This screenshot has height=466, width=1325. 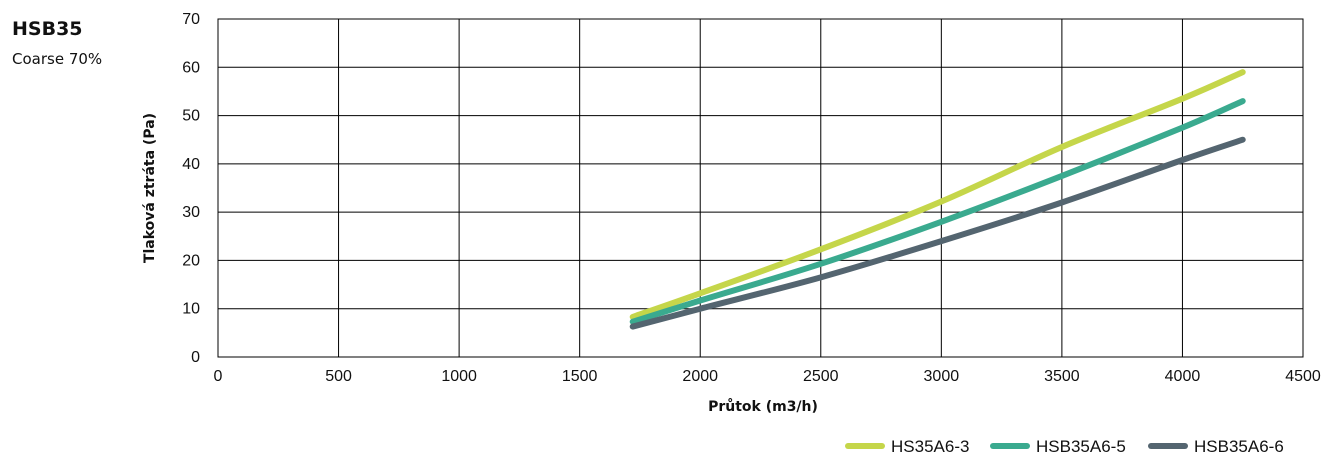 I want to click on legend-item: HSB35A6-5, so click(x=1058, y=446).